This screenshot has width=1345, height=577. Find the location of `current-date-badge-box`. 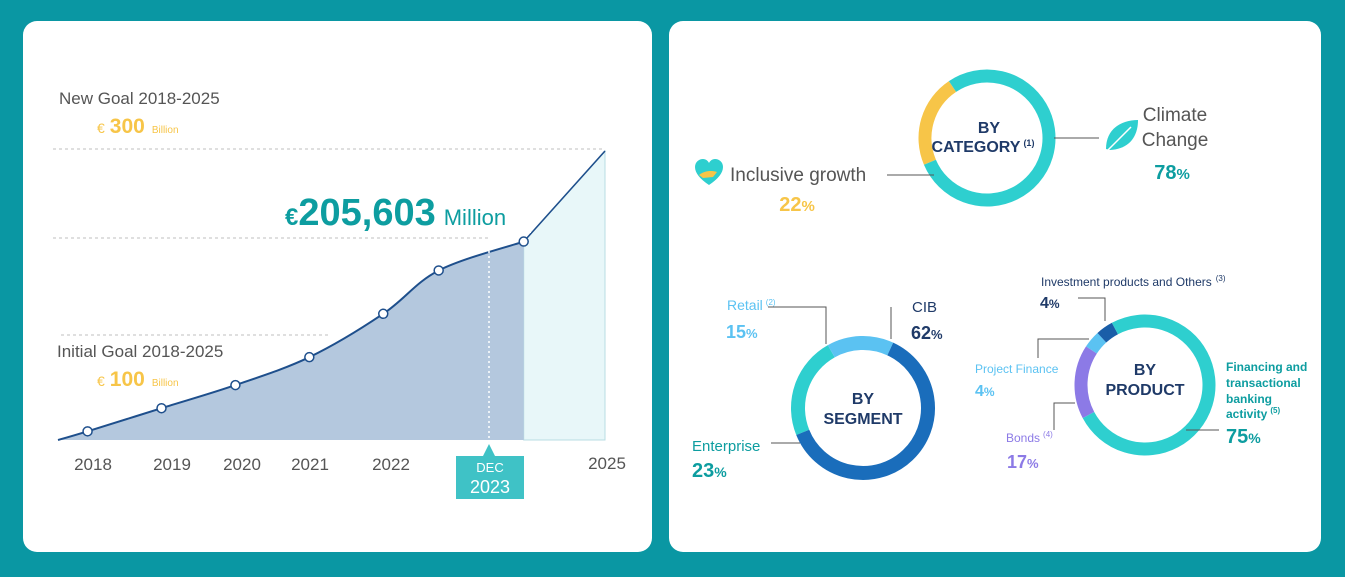

current-date-badge-box is located at coordinates (490, 477).